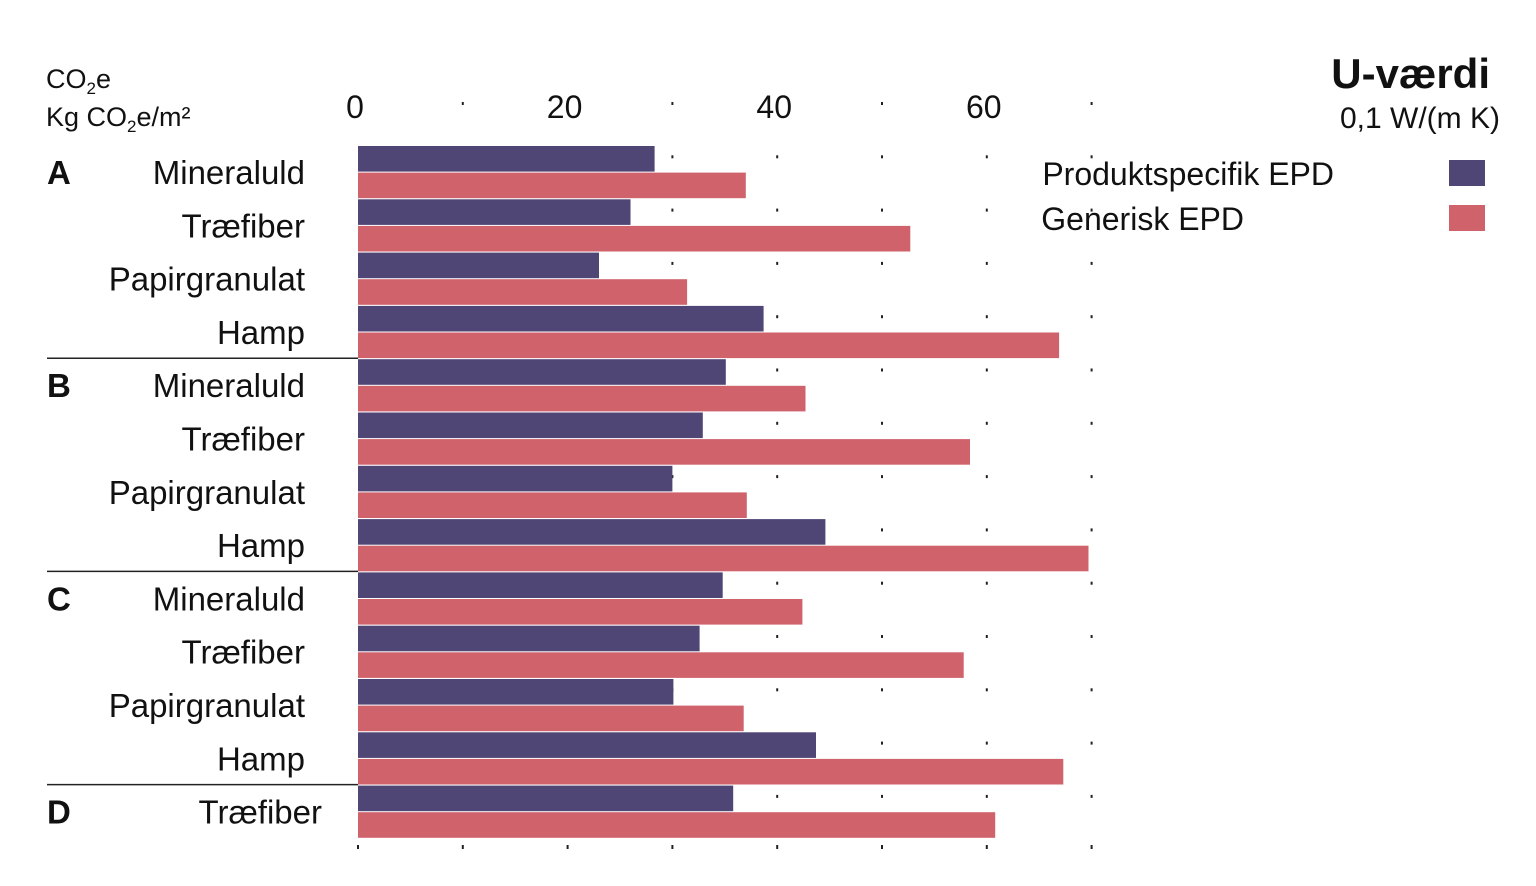 This screenshot has height=886, width=1536. Describe the element at coordinates (78, 81) in the screenshot. I see `unit-label-line1: CO2e` at that location.